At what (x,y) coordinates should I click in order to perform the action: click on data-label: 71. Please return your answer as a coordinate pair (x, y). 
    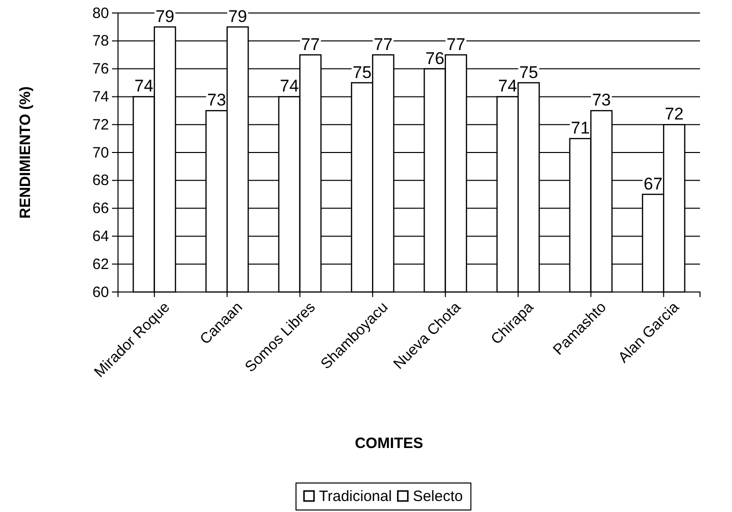
    Looking at the image, I should click on (580, 128).